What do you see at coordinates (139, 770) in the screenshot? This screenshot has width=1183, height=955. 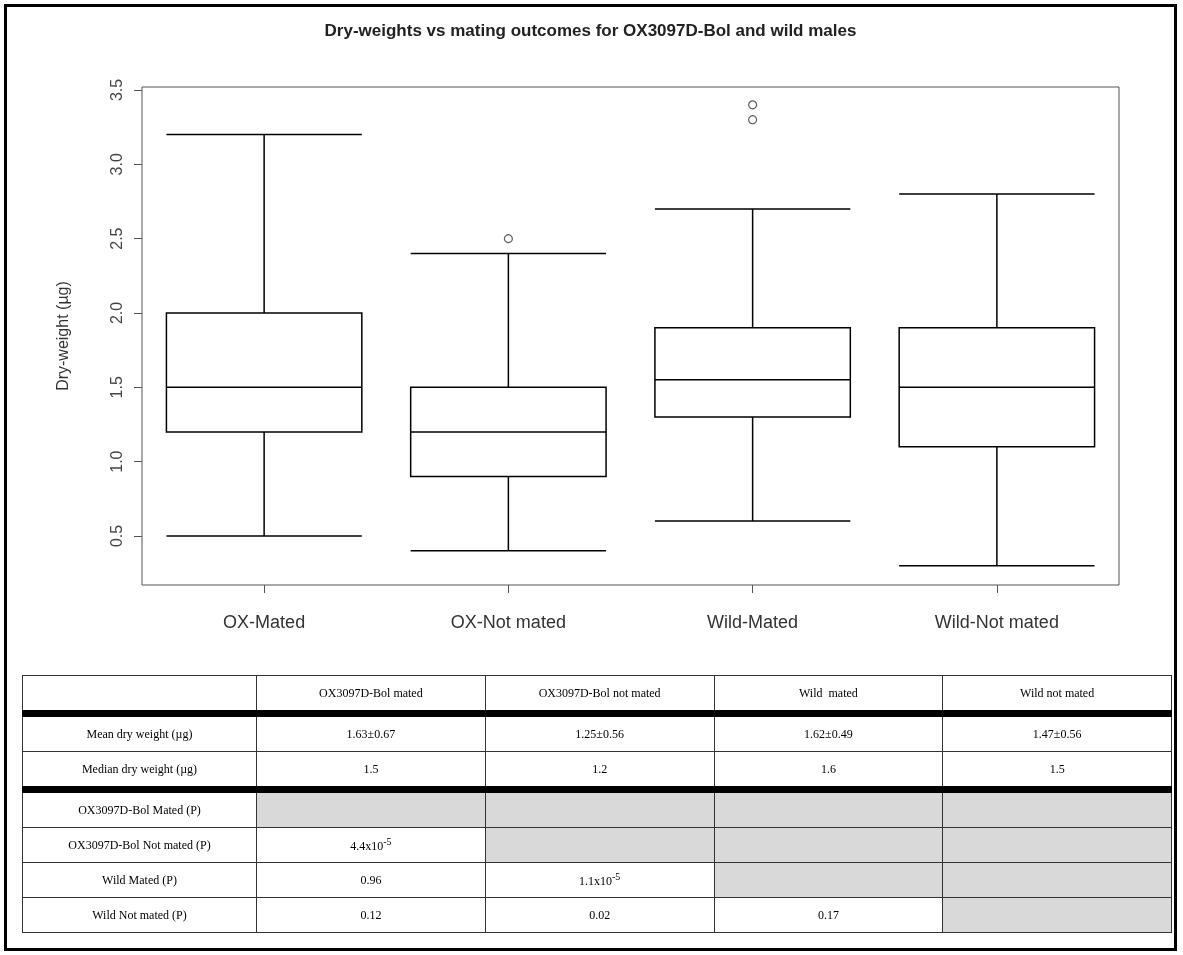 I see `text: Median dry weight (µg)` at bounding box center [139, 770].